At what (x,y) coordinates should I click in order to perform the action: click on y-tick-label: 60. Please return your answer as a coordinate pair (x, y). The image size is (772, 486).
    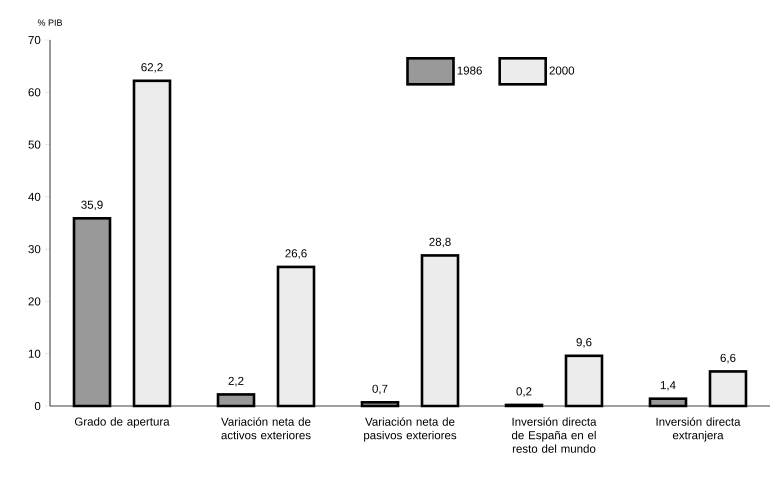
    Looking at the image, I should click on (34, 92).